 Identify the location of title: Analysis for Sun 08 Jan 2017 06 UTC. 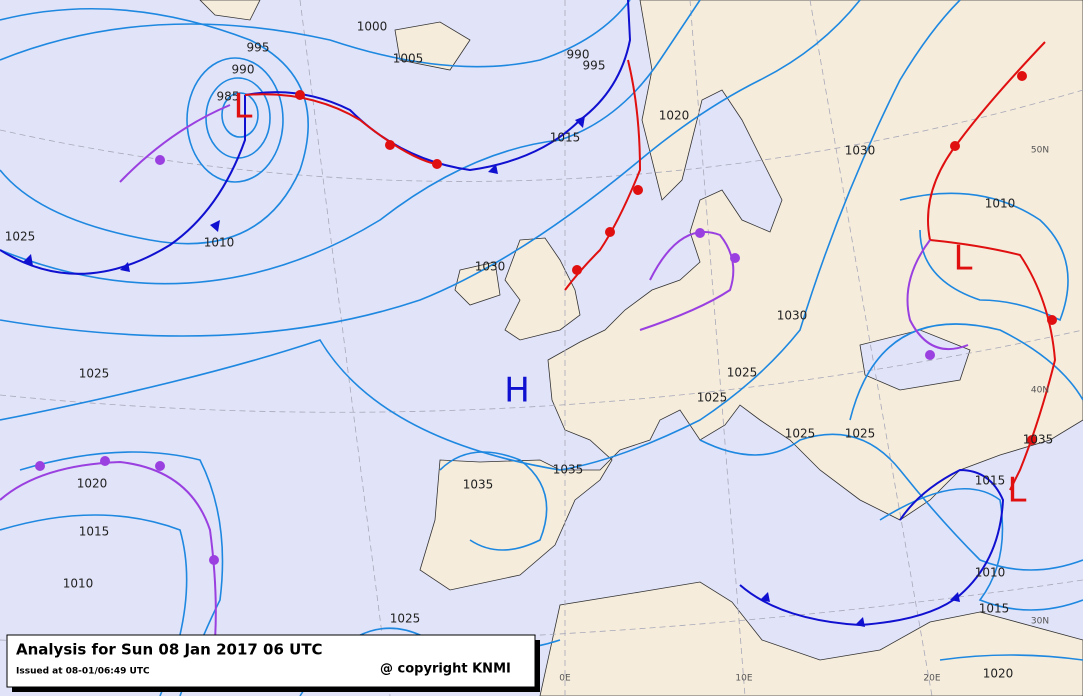
(169, 650).